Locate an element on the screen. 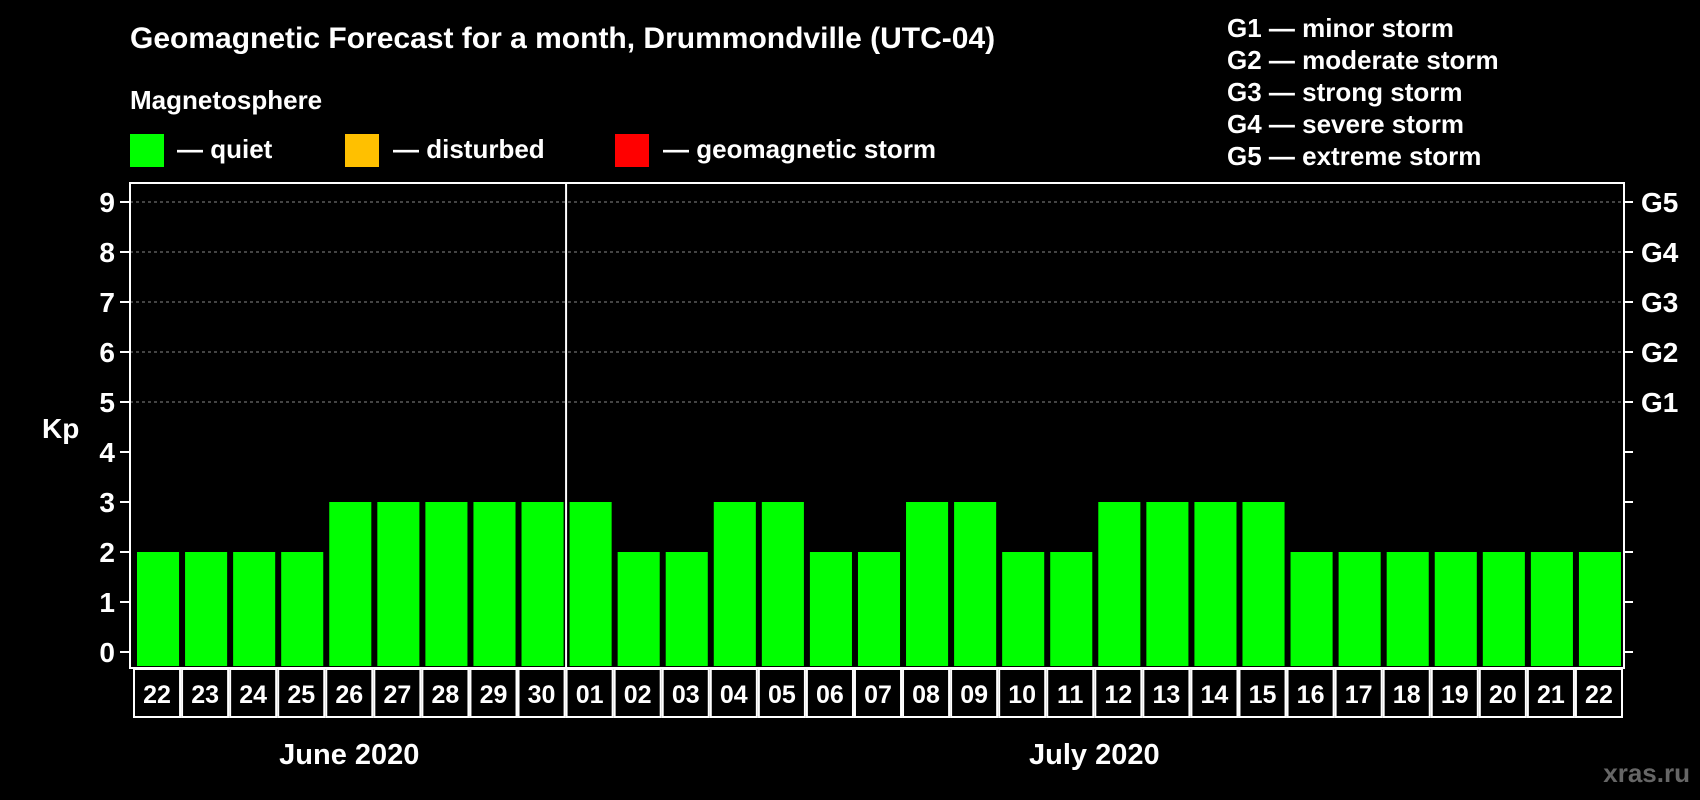  day-label-3: 24 is located at coordinates (253, 695).